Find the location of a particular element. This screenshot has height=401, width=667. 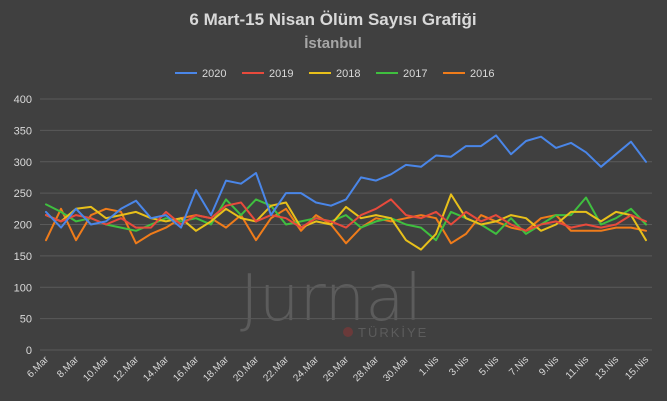

watermark-dot-icon is located at coordinates (348, 332).